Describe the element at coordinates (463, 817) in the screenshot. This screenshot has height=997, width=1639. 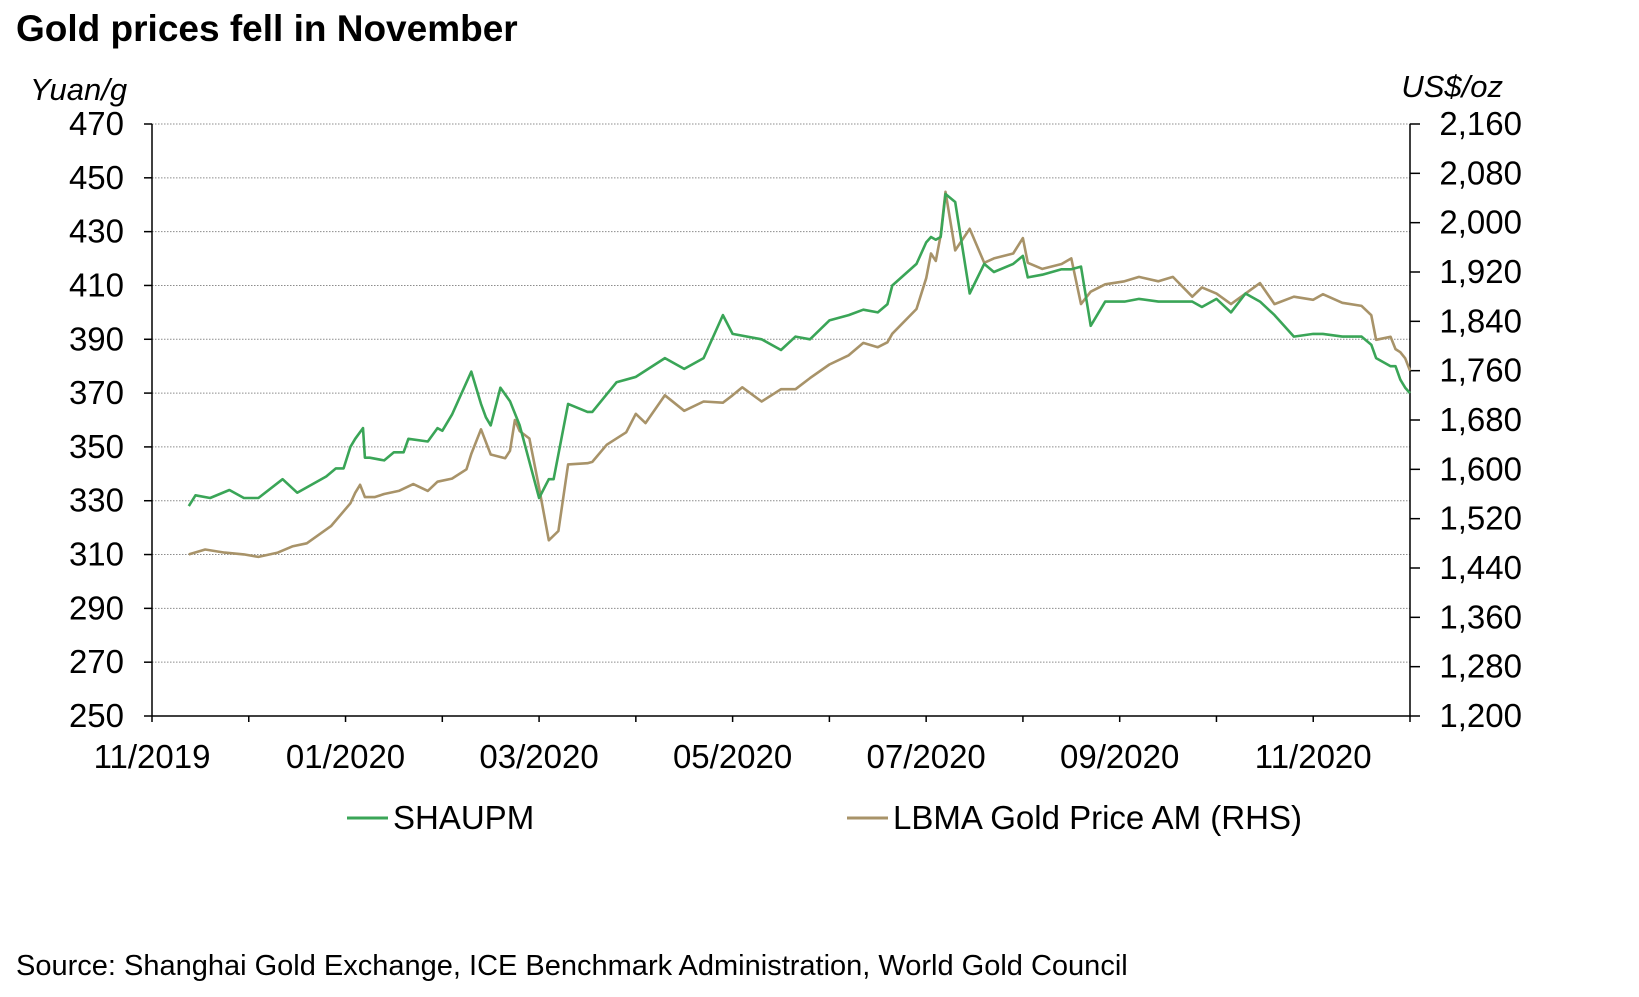
I see `legend-label-shaupm: SHAUPM` at that location.